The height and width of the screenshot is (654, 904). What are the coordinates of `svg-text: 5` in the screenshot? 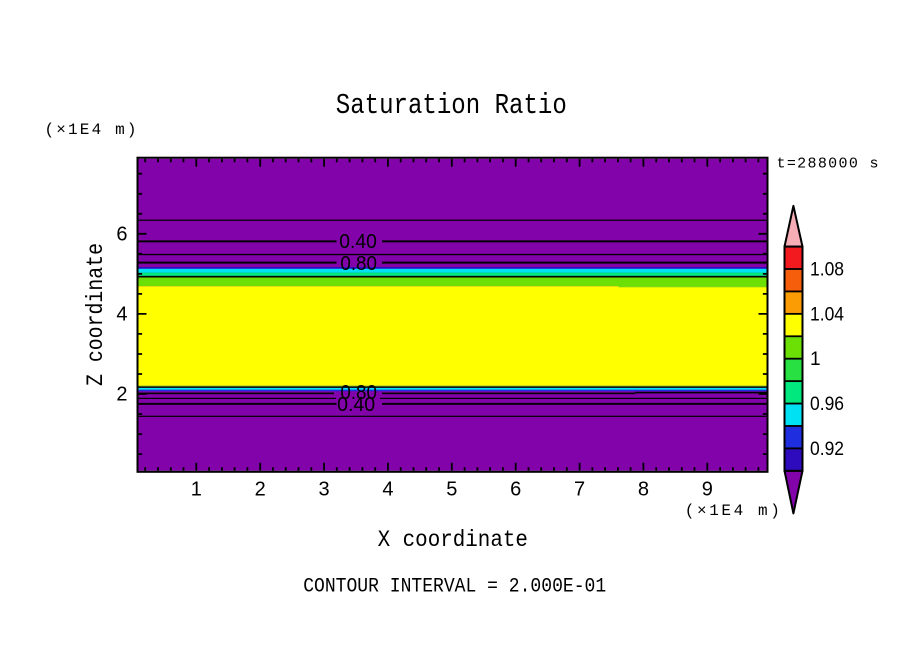 It's located at (451, 489).